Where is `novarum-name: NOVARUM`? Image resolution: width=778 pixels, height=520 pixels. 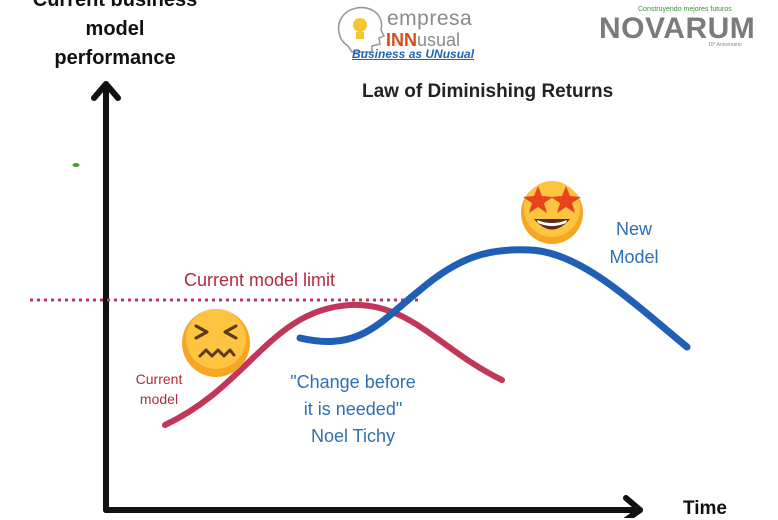
novarum-name: NOVARUM is located at coordinates (677, 28).